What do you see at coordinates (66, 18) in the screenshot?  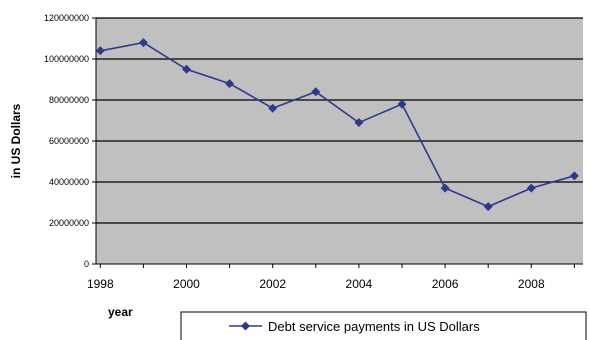 I see `y-tick-label: 120000000` at bounding box center [66, 18].